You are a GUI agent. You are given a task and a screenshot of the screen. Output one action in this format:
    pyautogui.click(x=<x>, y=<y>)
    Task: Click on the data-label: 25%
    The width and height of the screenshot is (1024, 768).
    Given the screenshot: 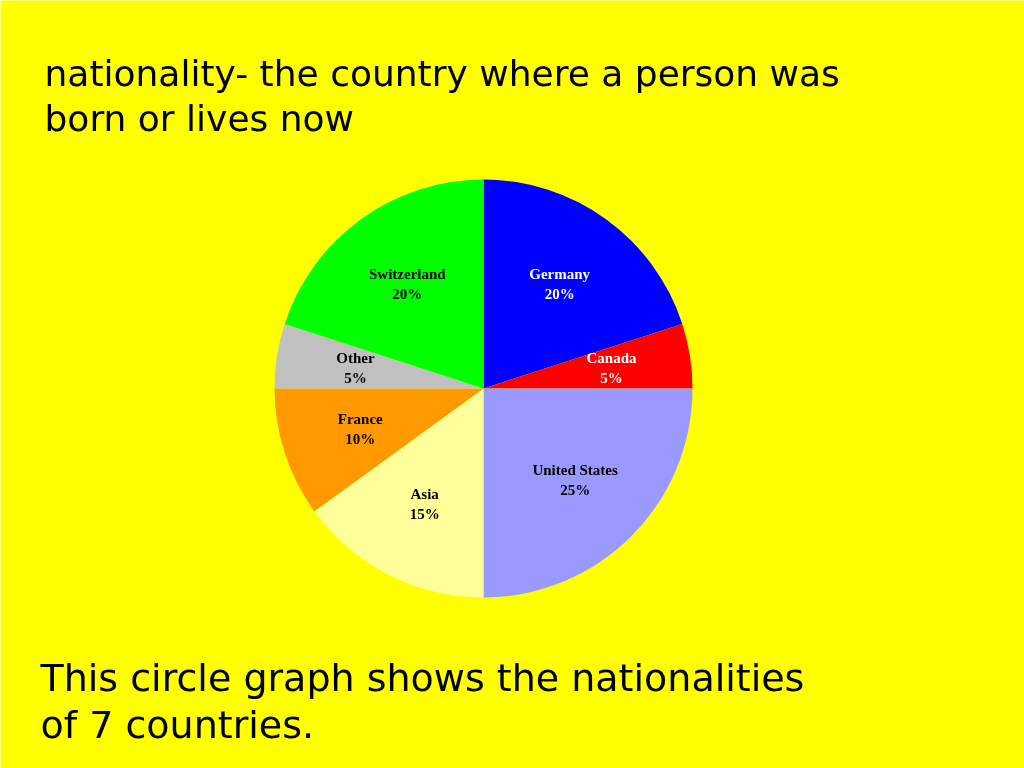 What is the action you would take?
    pyautogui.click(x=575, y=490)
    